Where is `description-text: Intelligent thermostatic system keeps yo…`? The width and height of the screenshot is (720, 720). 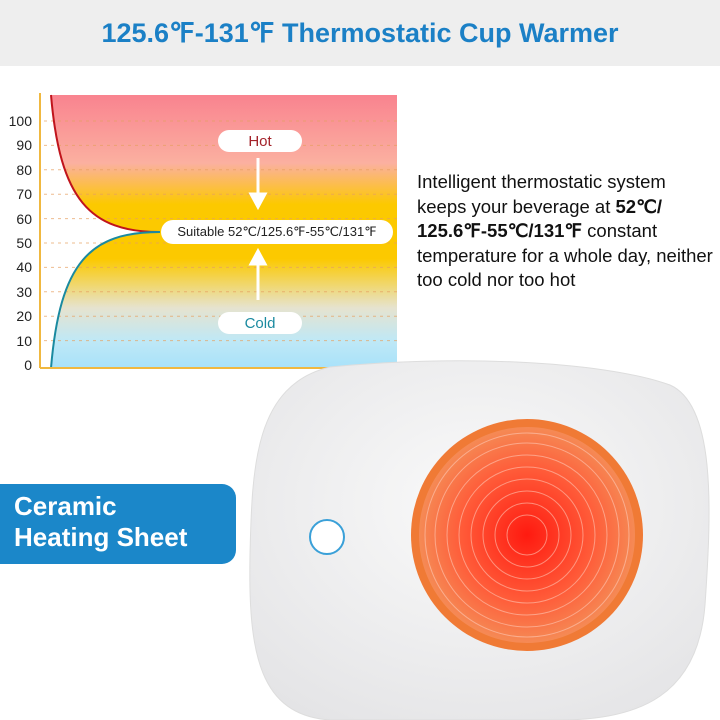 description-text: Intelligent thermostatic system keeps yo… is located at coordinates (541, 194).